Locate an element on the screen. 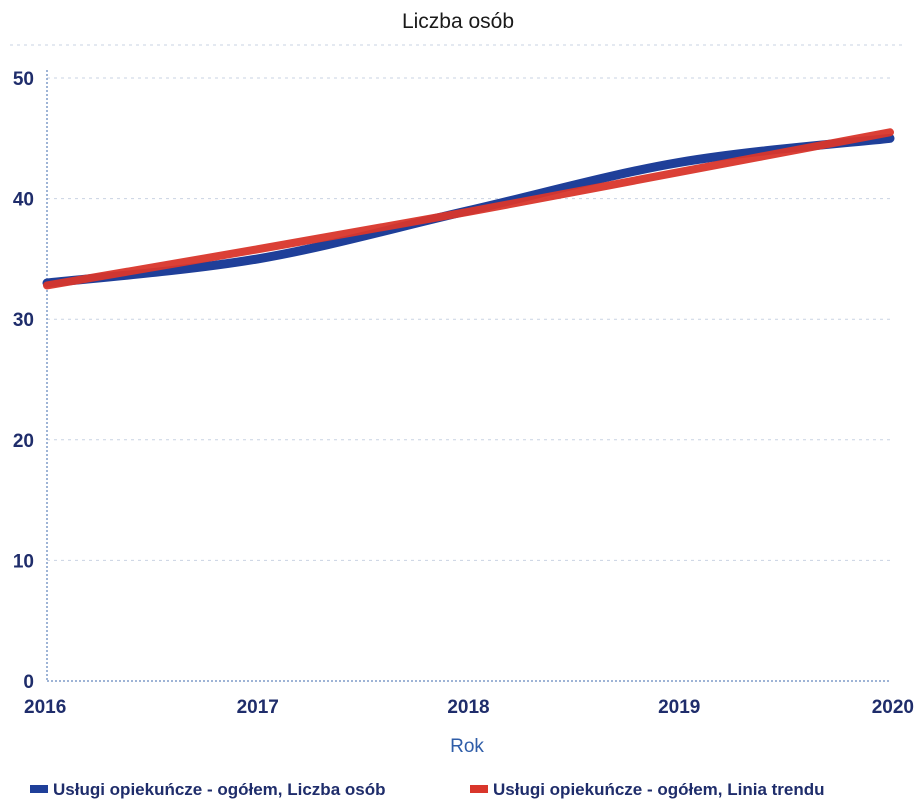 Image resolution: width=917 pixels, height=805 pixels. y-tick-label-1: 10 is located at coordinates (23, 561).